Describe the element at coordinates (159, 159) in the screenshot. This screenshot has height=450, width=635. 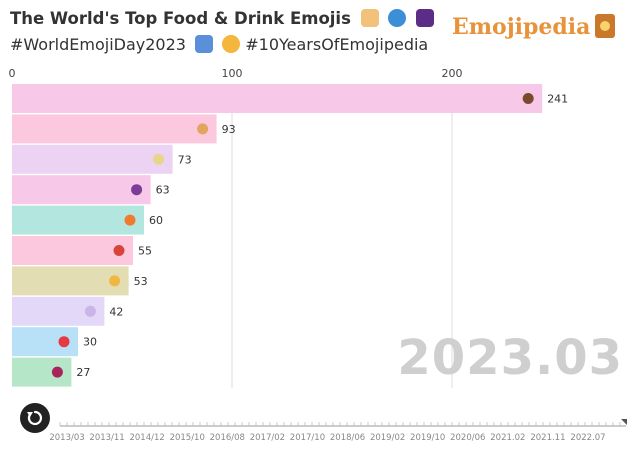
I see `champagne-icon` at that location.